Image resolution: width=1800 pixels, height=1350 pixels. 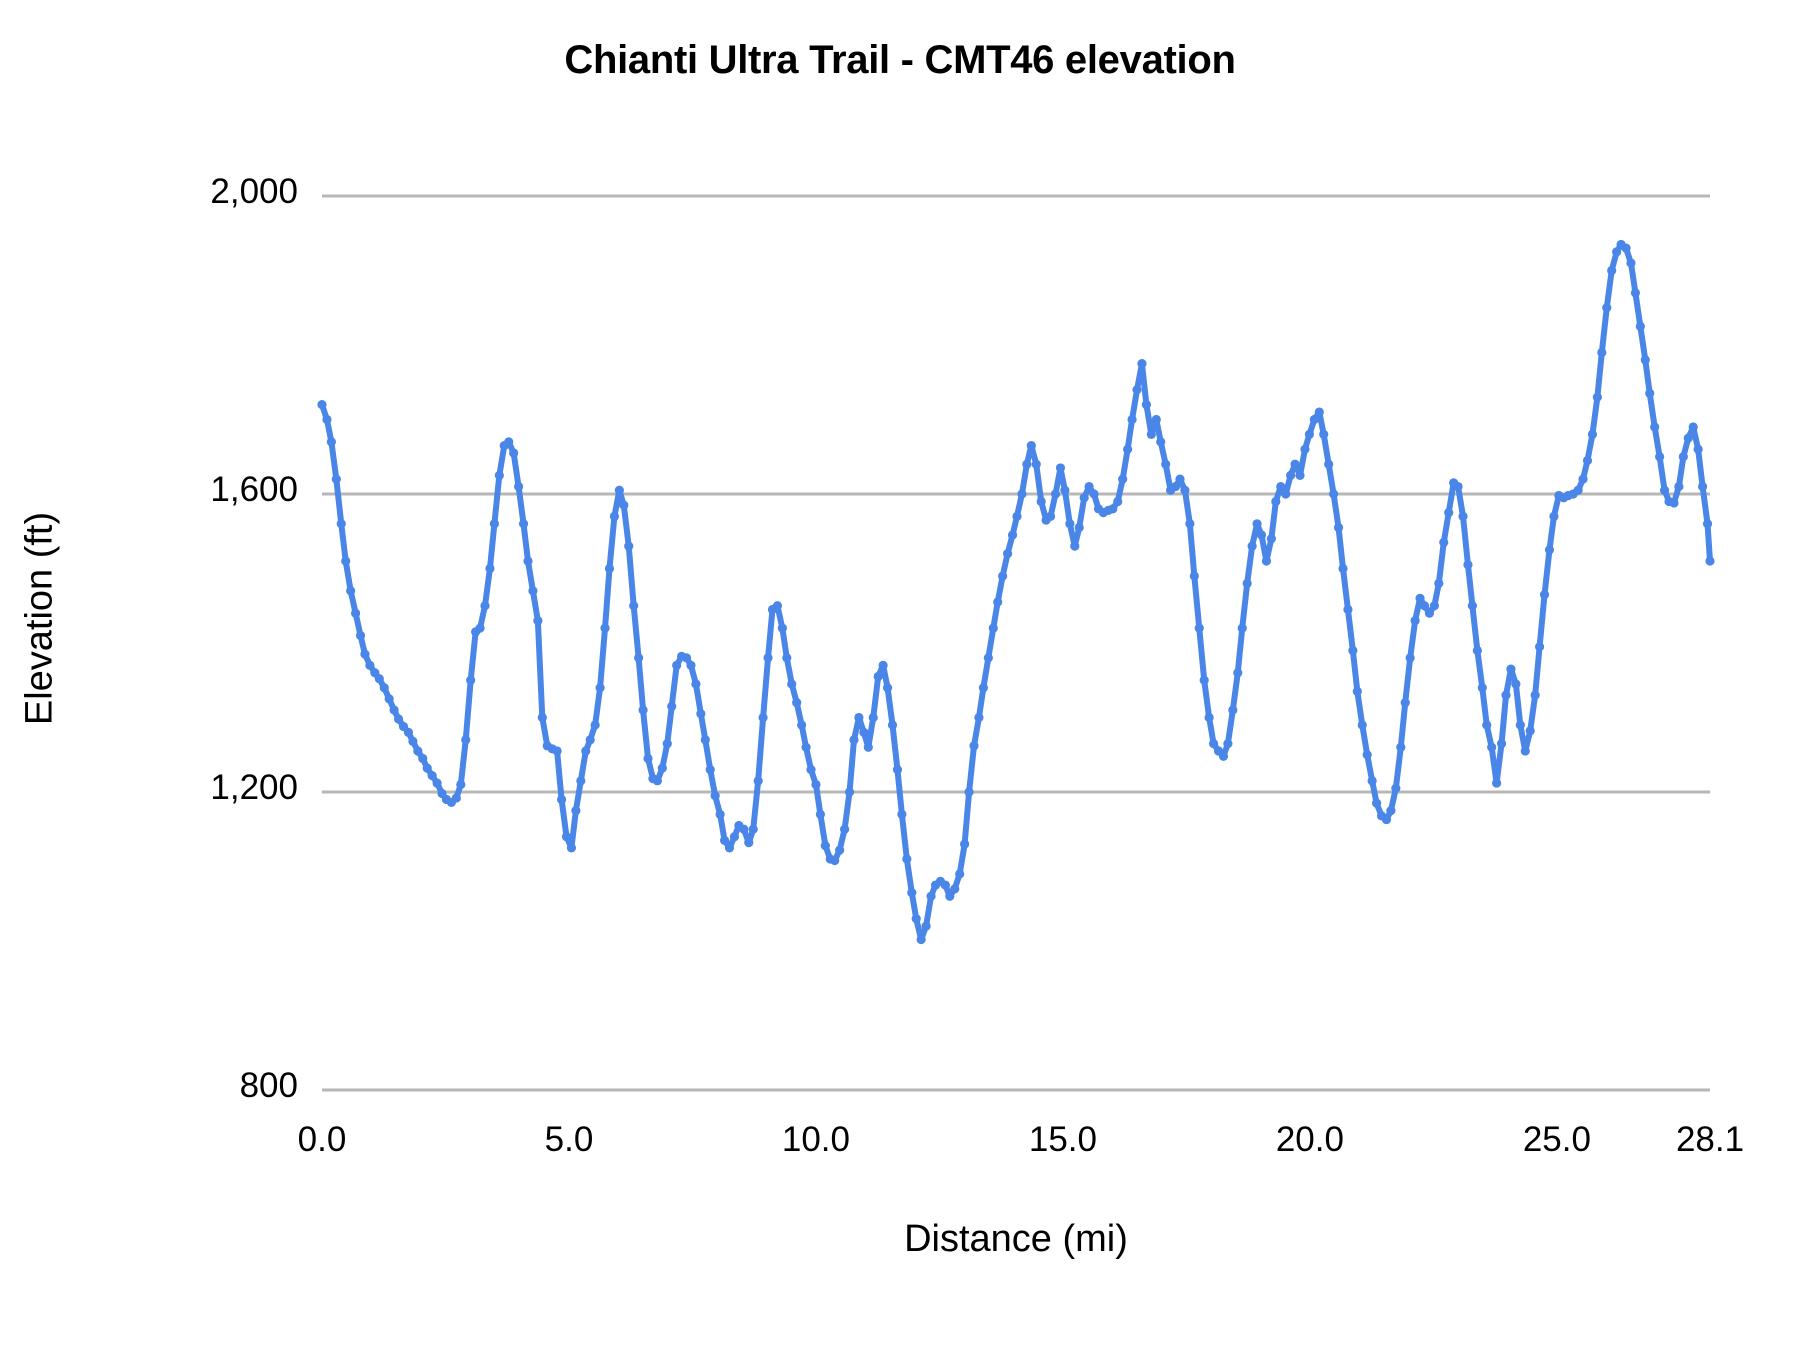 I want to click on y-axis-tick-label: 2,000, so click(x=254, y=191).